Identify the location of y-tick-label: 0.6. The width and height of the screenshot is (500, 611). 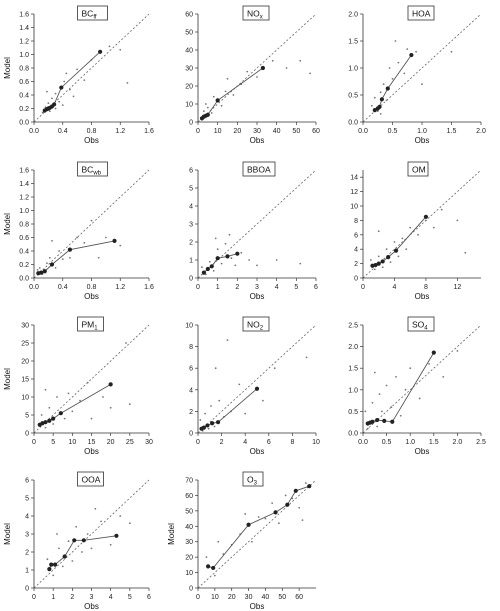
(24, 82).